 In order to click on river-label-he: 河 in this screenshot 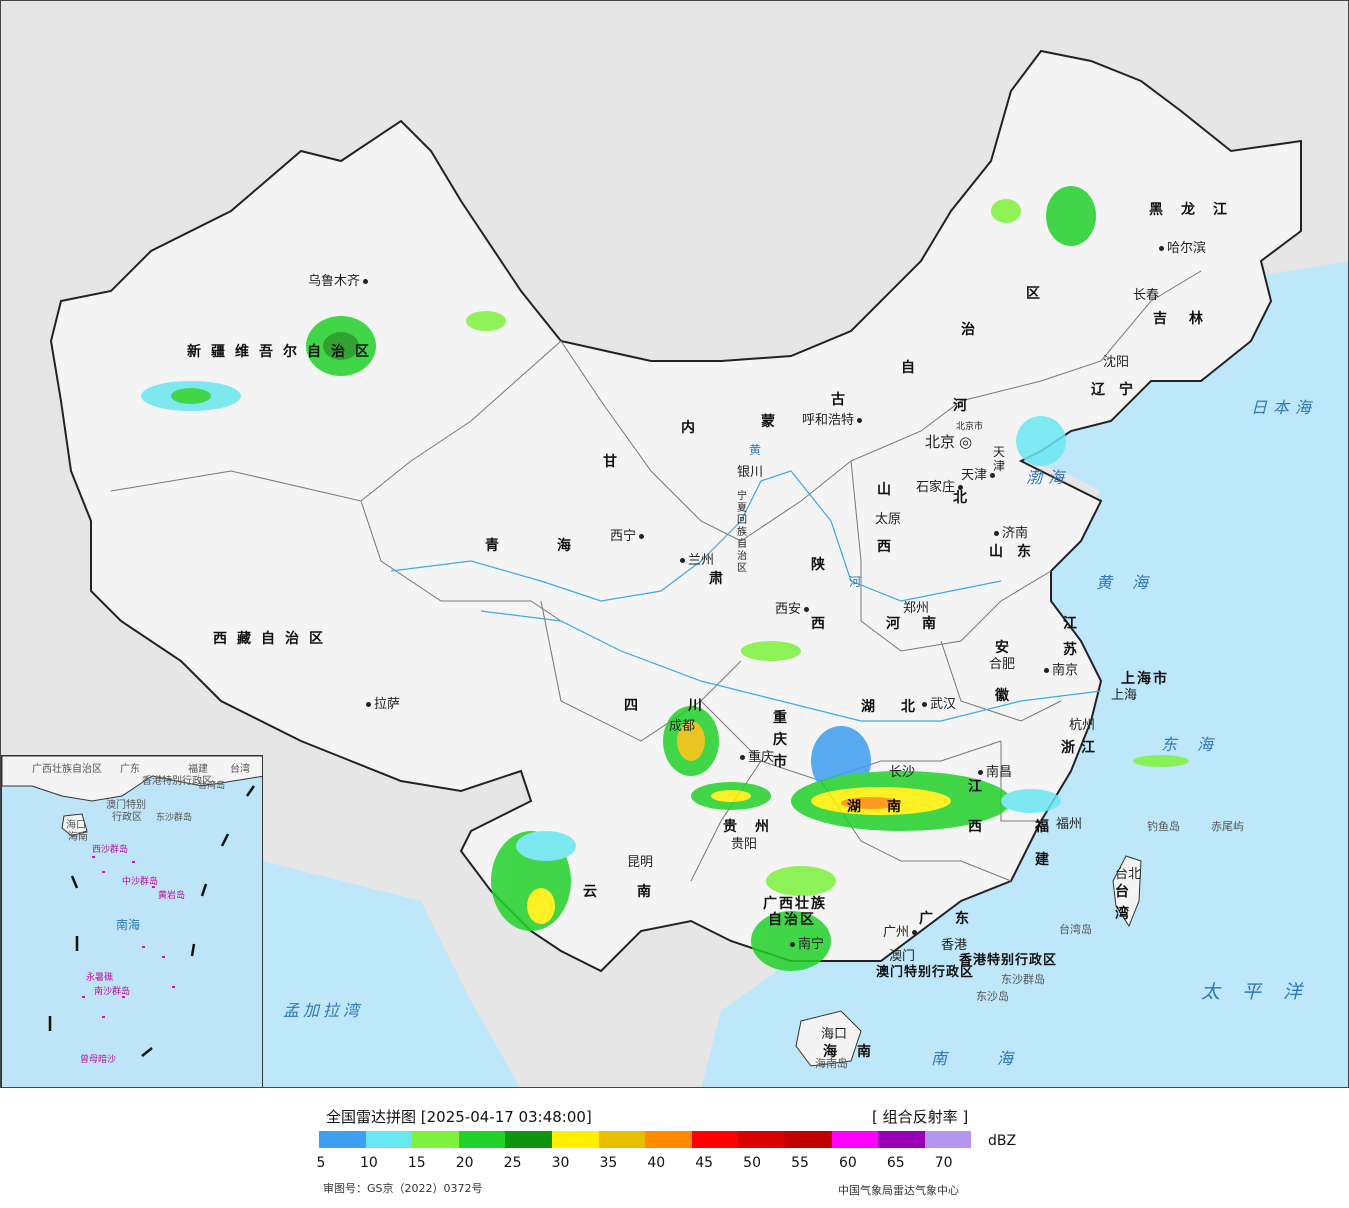, I will do `click(855, 582)`.